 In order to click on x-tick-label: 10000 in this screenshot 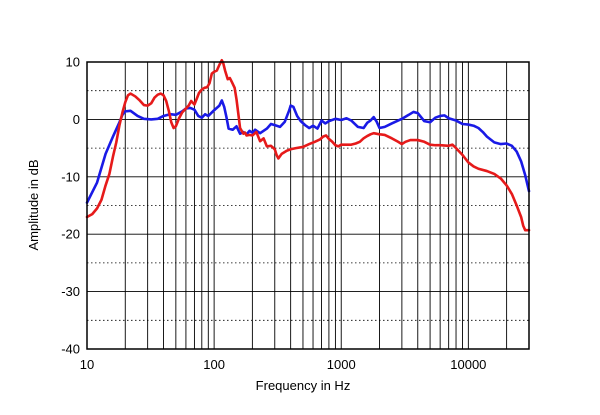, I will do `click(468, 364)`.